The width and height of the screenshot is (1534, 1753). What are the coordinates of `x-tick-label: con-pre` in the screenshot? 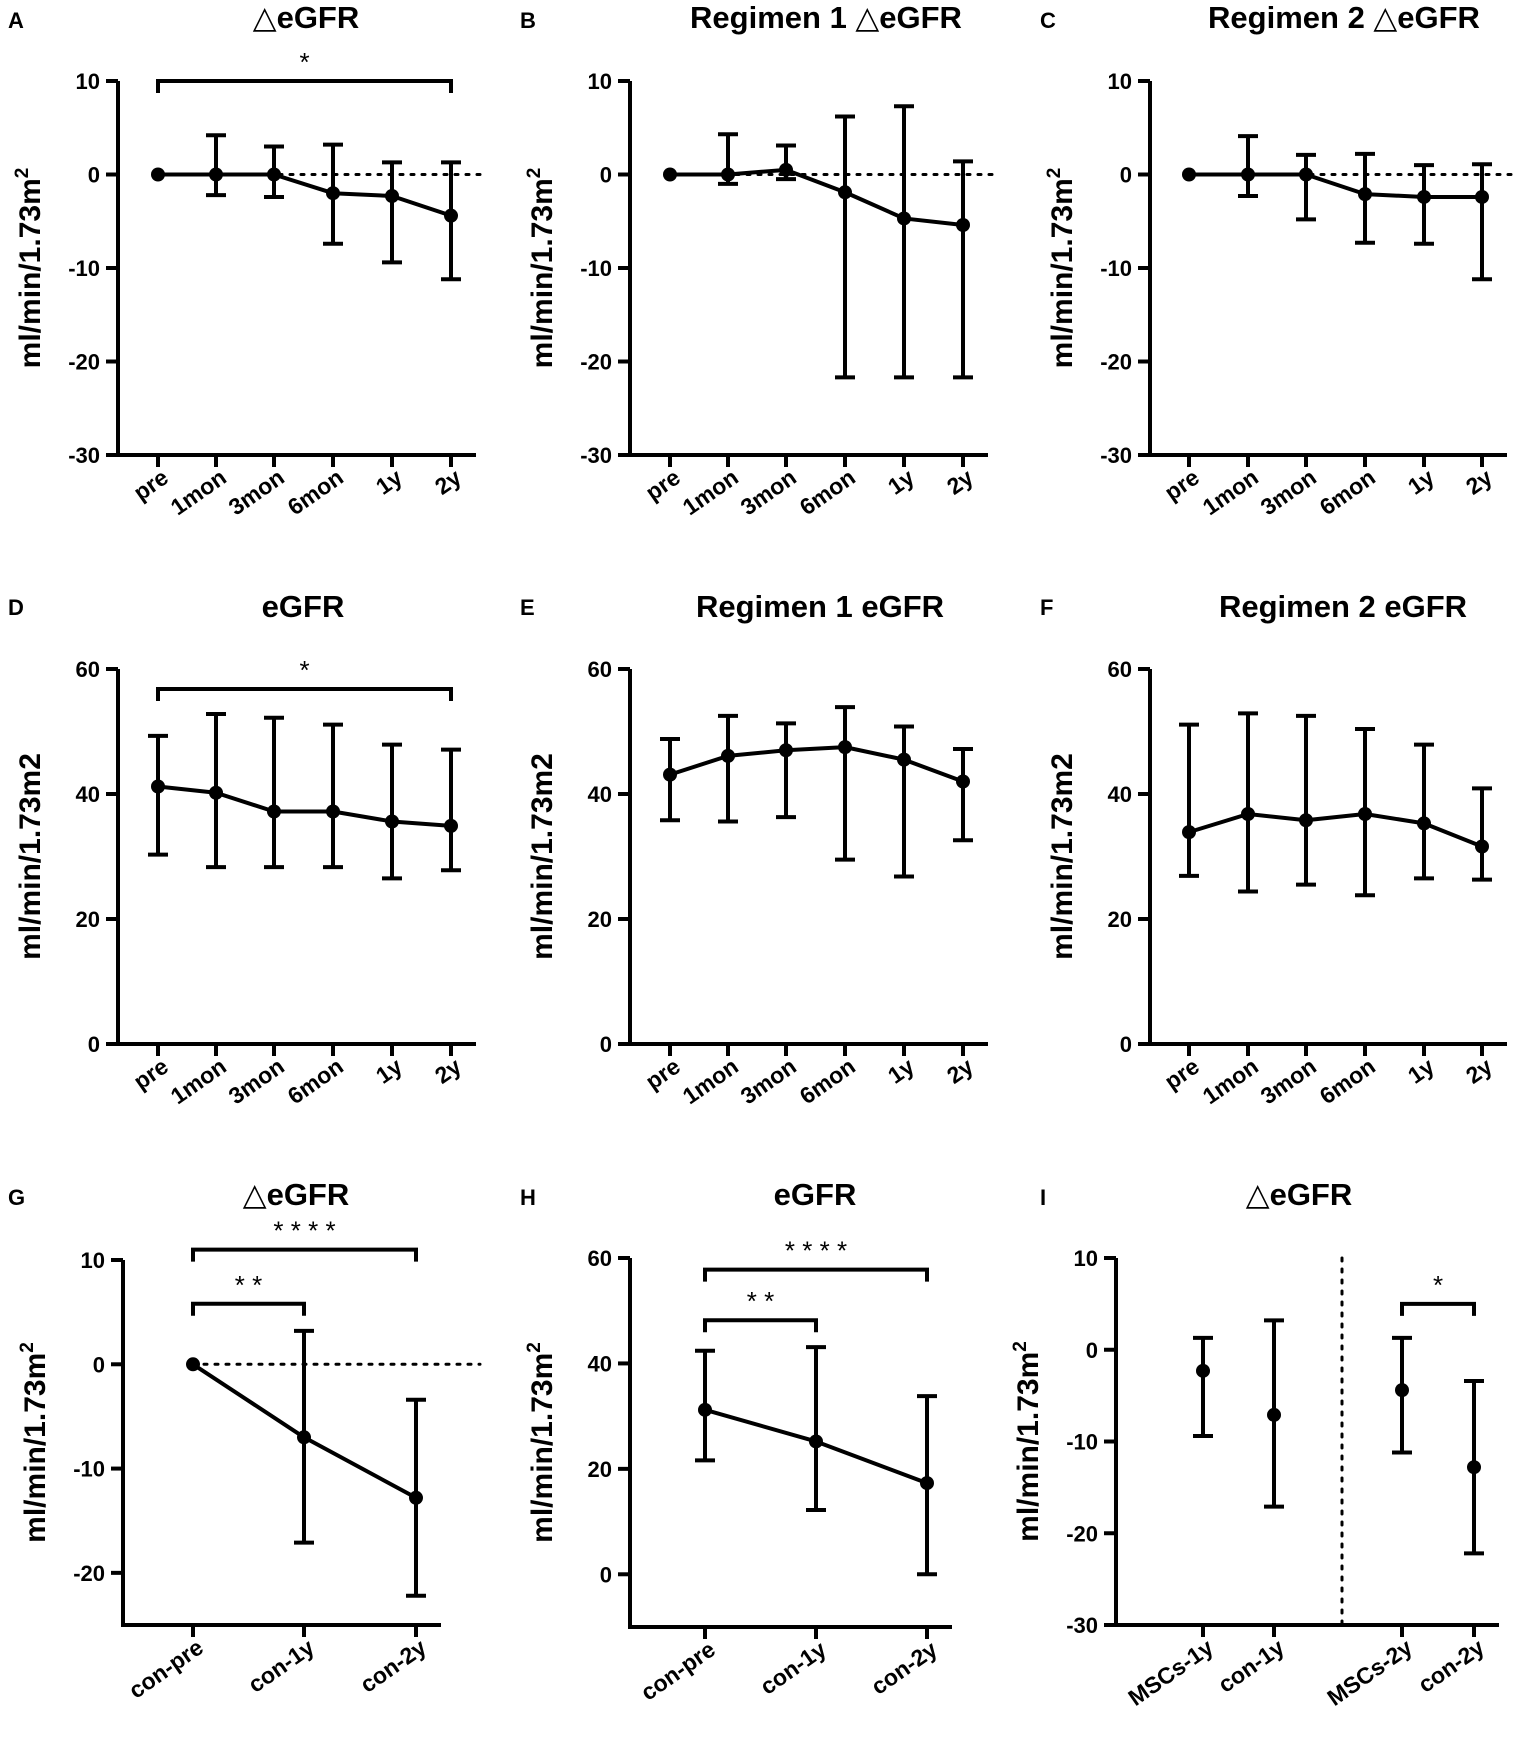 It's located at (678, 1671).